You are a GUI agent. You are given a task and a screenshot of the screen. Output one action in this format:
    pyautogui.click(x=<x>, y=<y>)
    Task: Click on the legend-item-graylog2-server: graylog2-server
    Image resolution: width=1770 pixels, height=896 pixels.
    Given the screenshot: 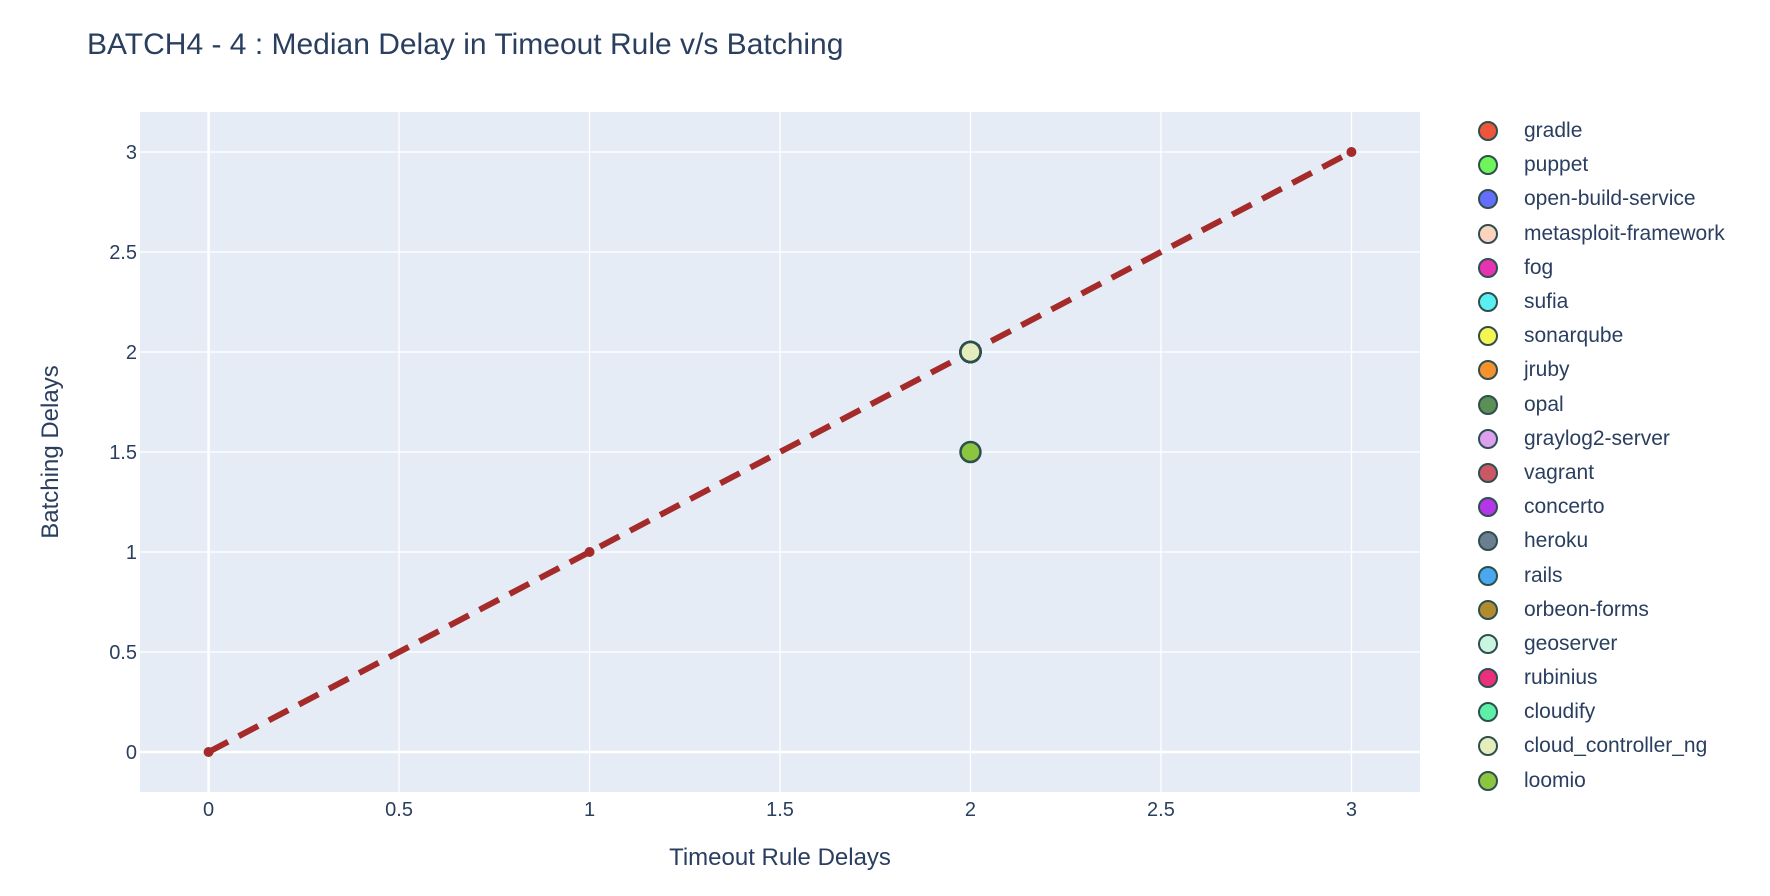 What is the action you would take?
    pyautogui.click(x=1600, y=439)
    